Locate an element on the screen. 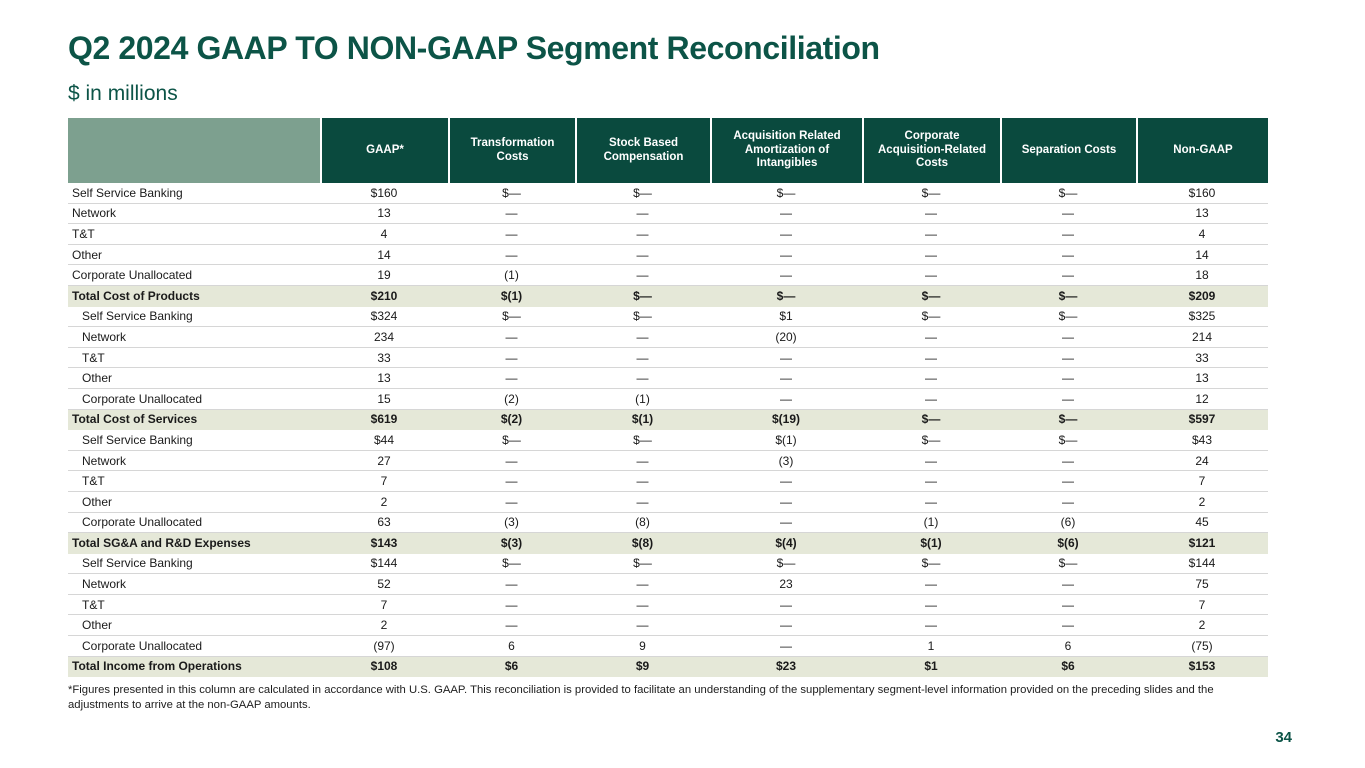  row-value: 23 is located at coordinates (786, 584).